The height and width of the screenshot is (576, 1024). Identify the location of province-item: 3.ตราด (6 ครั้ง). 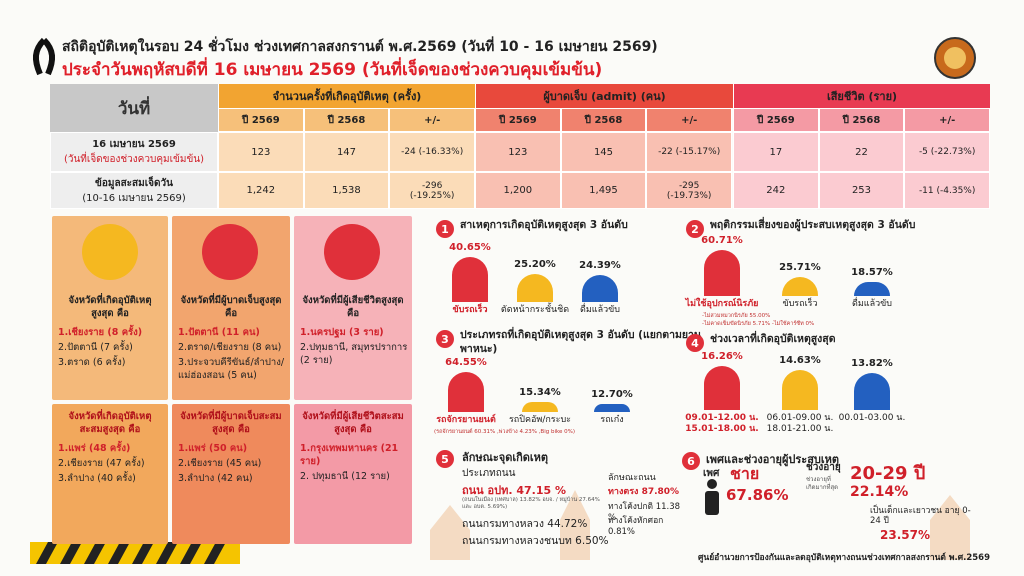
(92, 362).